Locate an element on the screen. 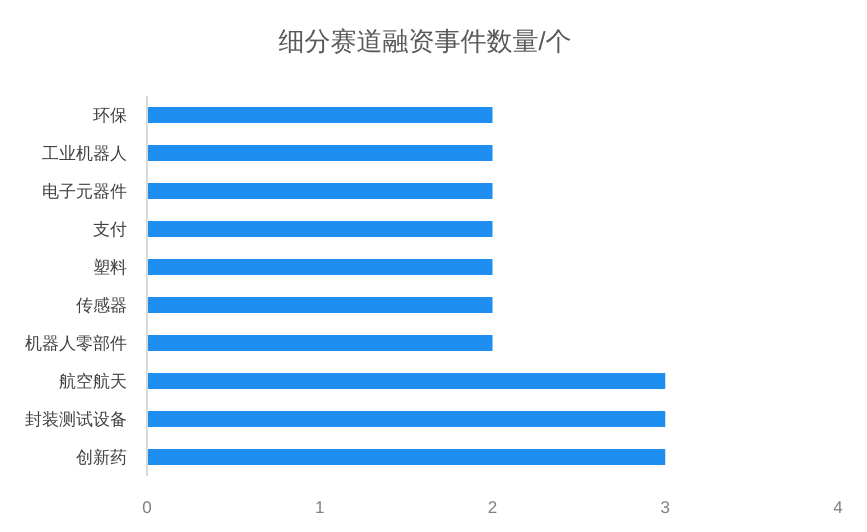 Image resolution: width=867 pixels, height=532 pixels. ylabel-cat: 机器人零部件 is located at coordinates (76, 343).